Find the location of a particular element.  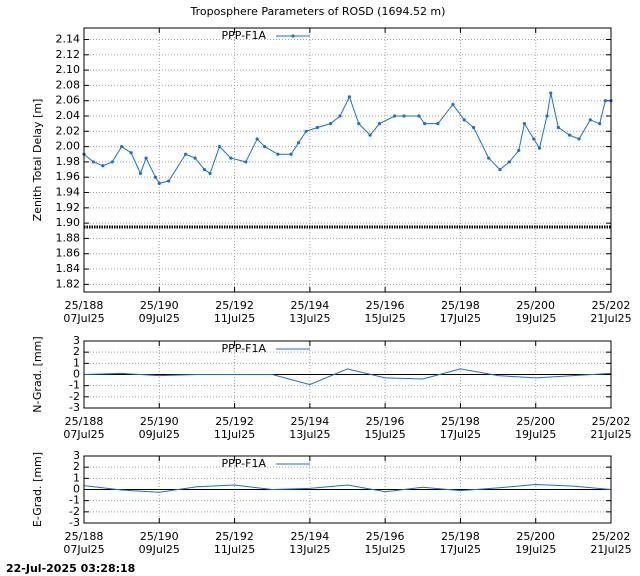

y-tick-label: 1.98 is located at coordinates (68, 161).